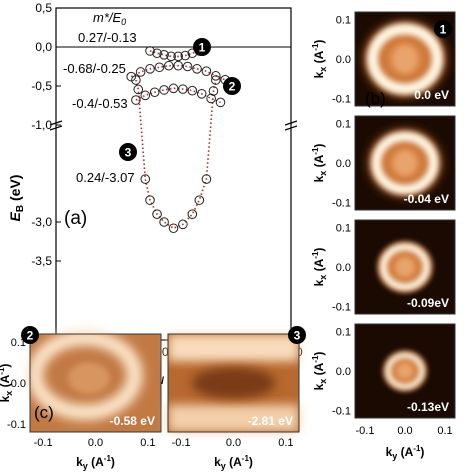 The image size is (474, 474). I want to click on panel-b-map-1: 0.0 eV, so click(405, 59).